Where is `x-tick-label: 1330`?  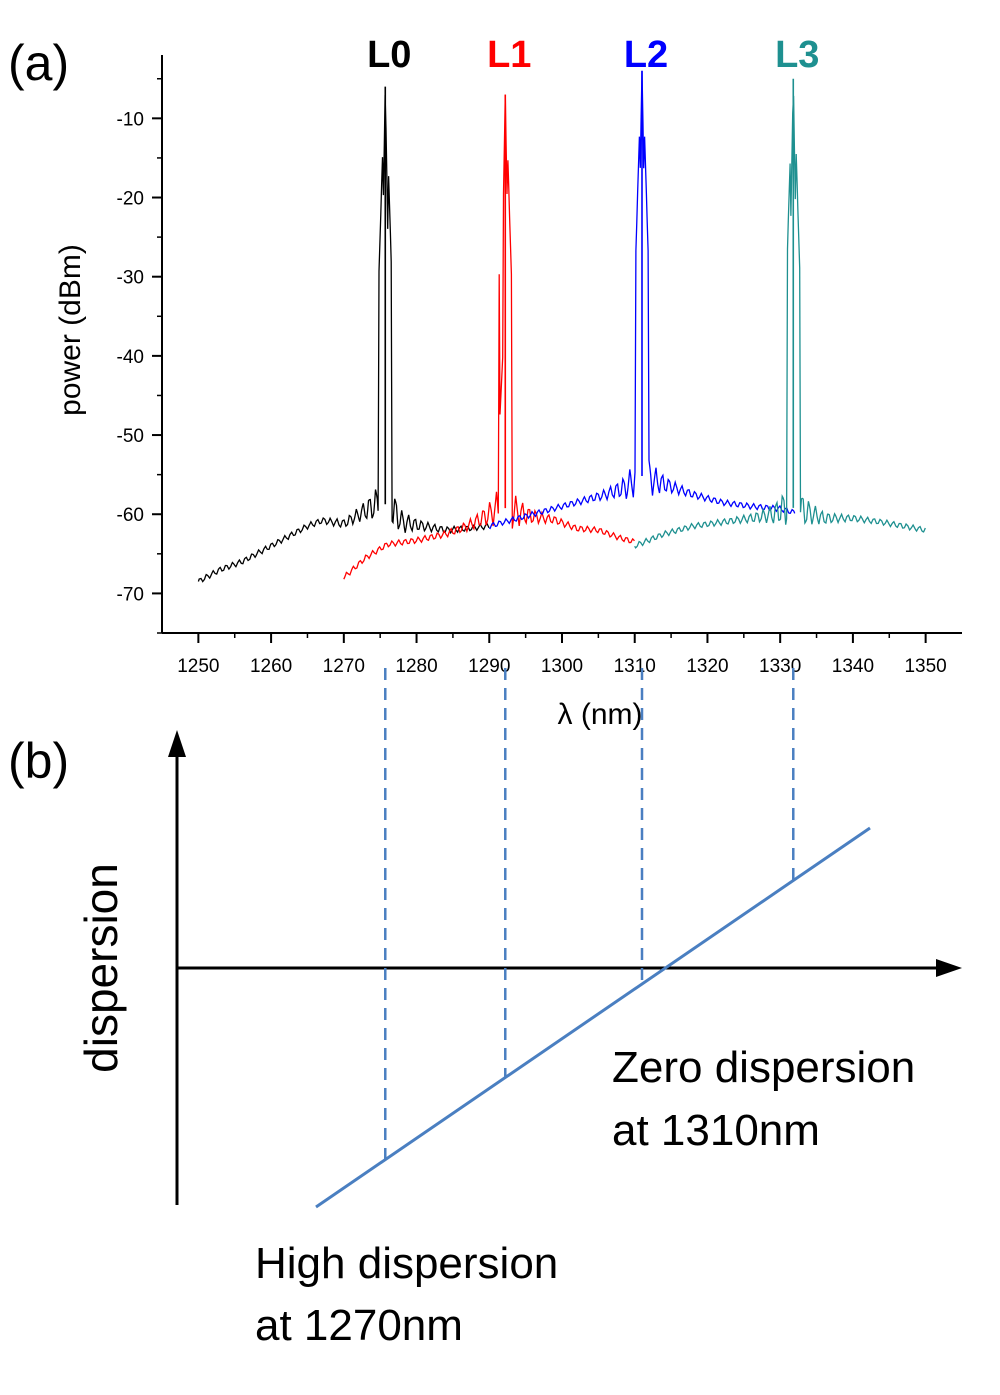 x-tick-label: 1330 is located at coordinates (780, 666).